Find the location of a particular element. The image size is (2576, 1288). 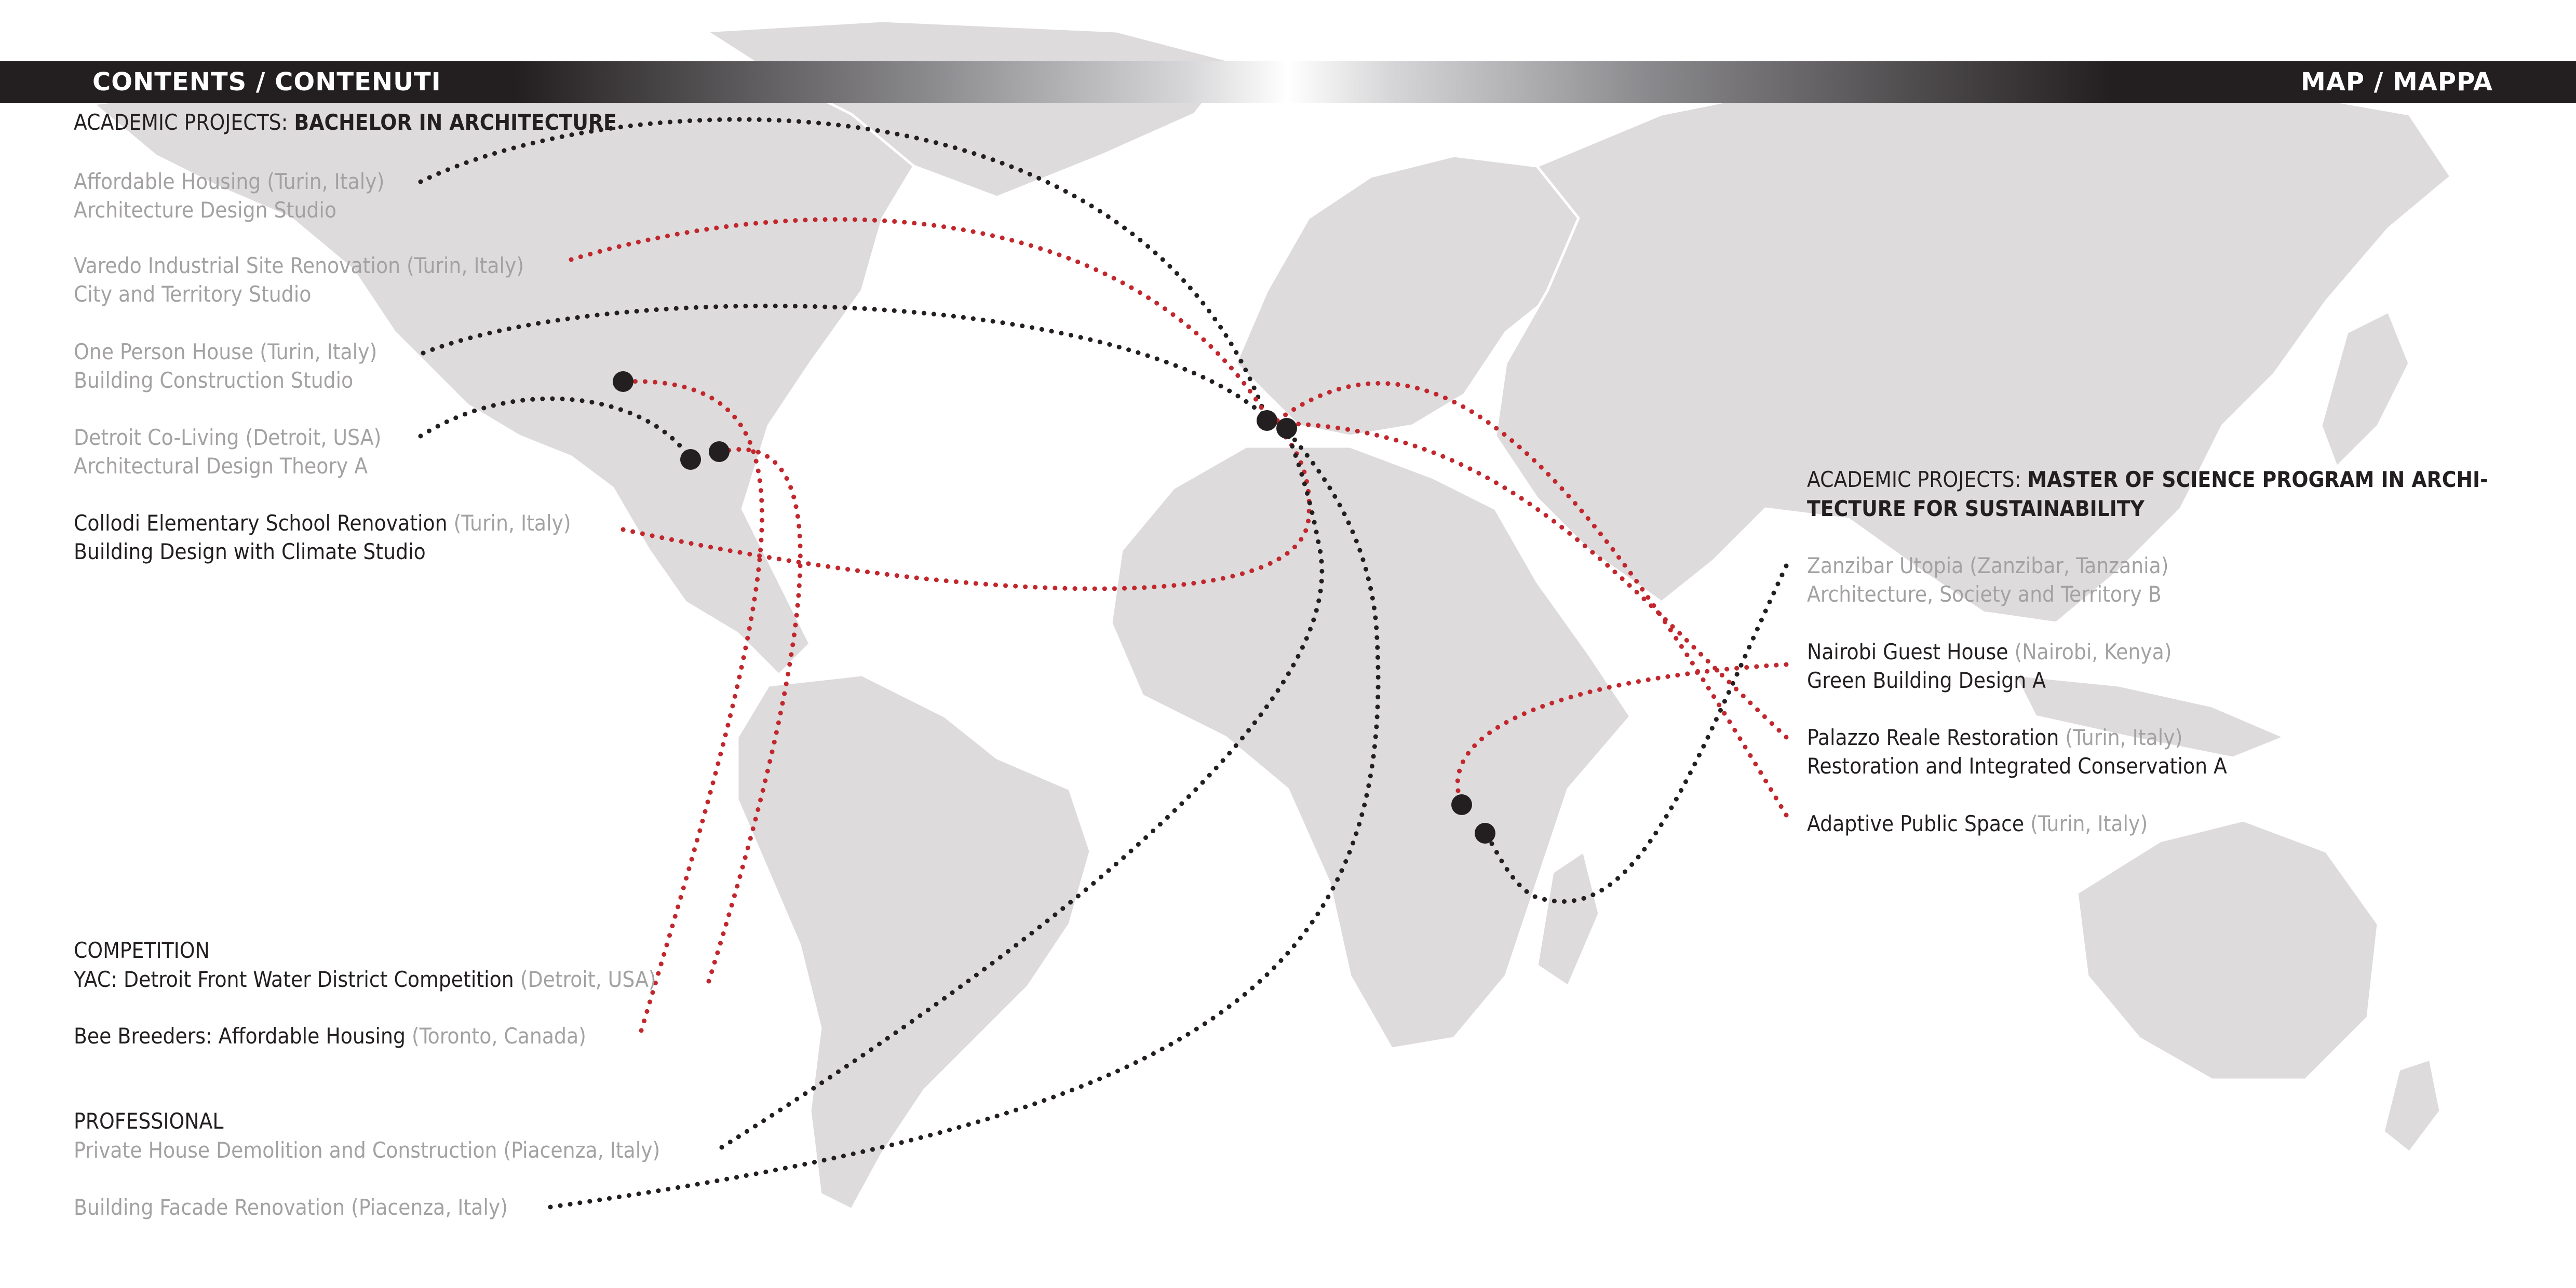

africa-land is located at coordinates (1371, 747).